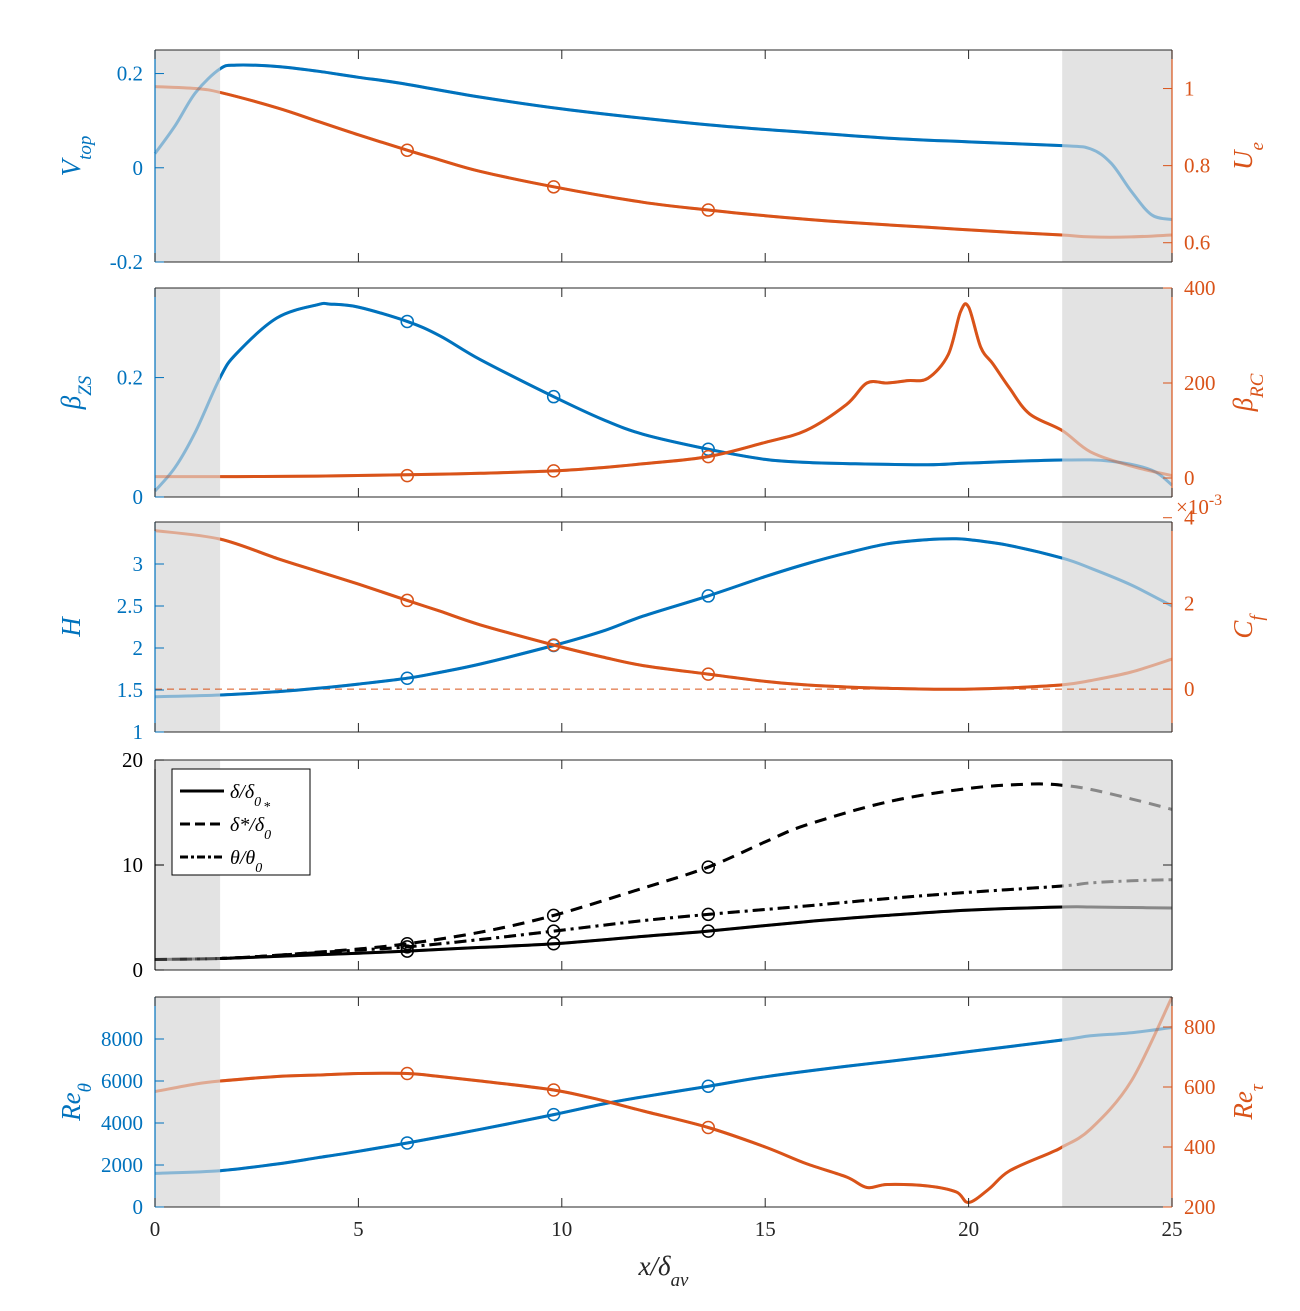 Image resolution: width=1300 pixels, height=1311 pixels. Describe the element at coordinates (1215, 500) in the screenshot. I see `scale-factor-exponent: -3` at that location.